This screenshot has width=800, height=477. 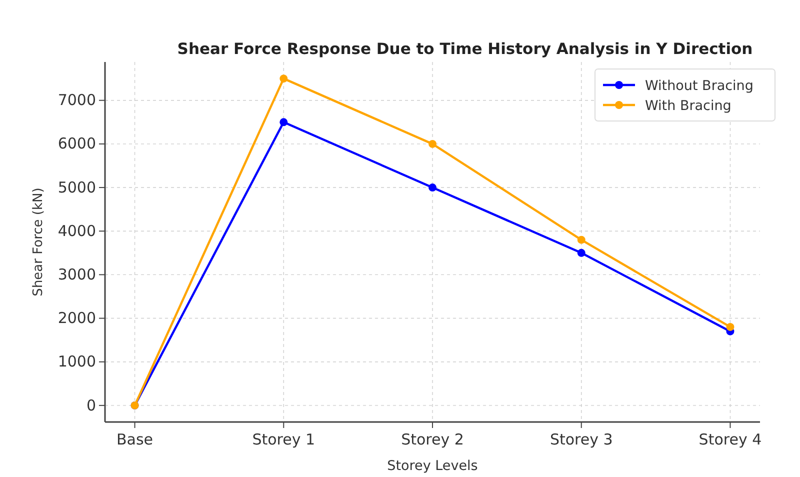 I want to click on chart-title: Shear Force Response Due to Time History Analysis in Y Direction, so click(x=465, y=49).